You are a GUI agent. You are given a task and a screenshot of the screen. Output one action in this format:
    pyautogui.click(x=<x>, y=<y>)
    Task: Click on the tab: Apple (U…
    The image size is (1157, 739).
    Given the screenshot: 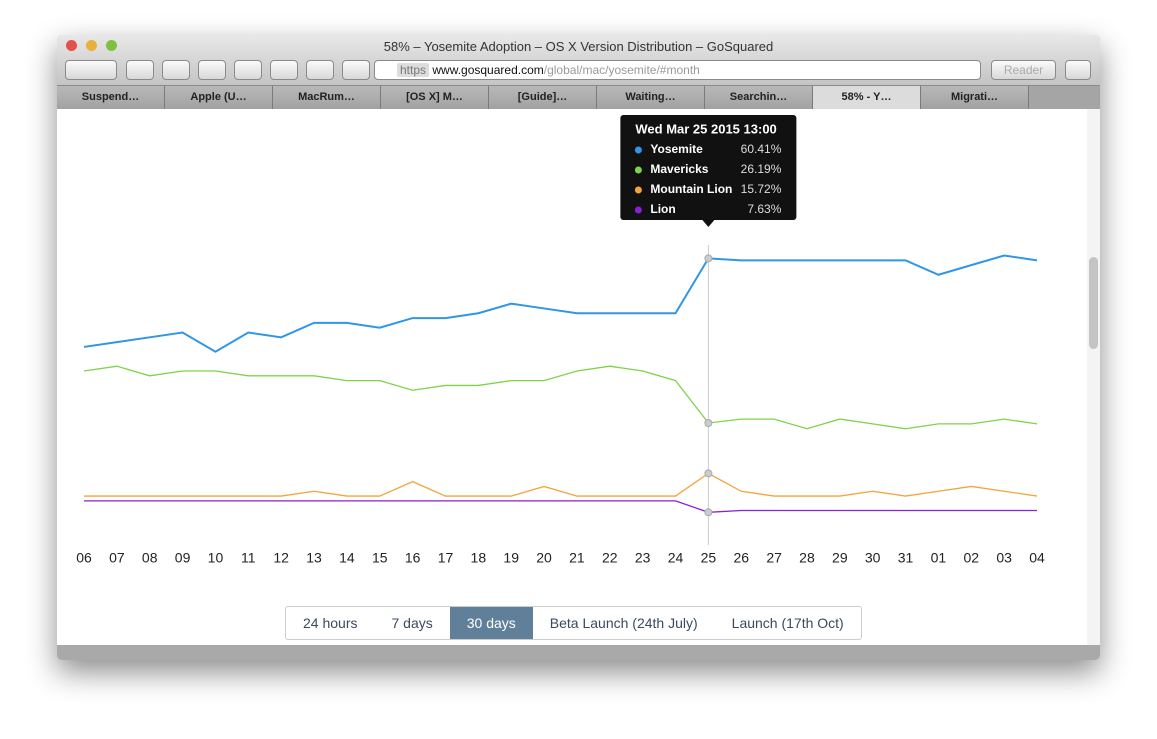 What is the action you would take?
    pyautogui.click(x=219, y=97)
    